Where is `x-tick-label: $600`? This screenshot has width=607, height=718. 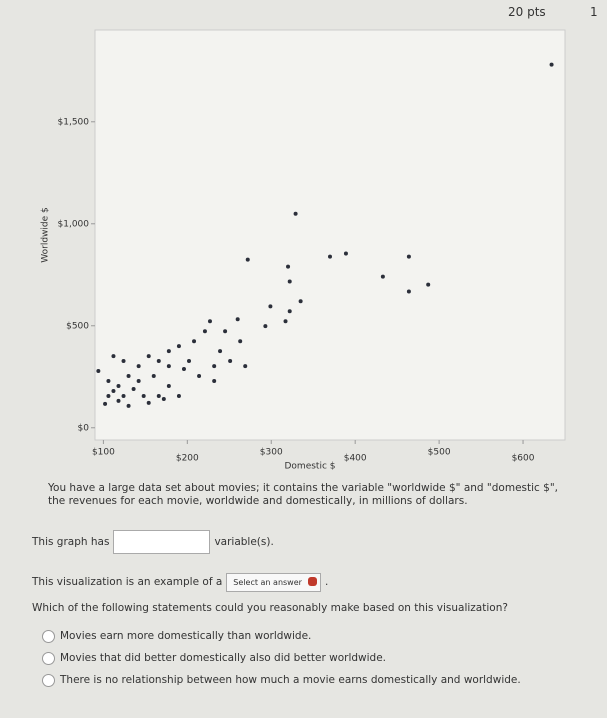
x-tick-label: $600 is located at coordinates (523, 459).